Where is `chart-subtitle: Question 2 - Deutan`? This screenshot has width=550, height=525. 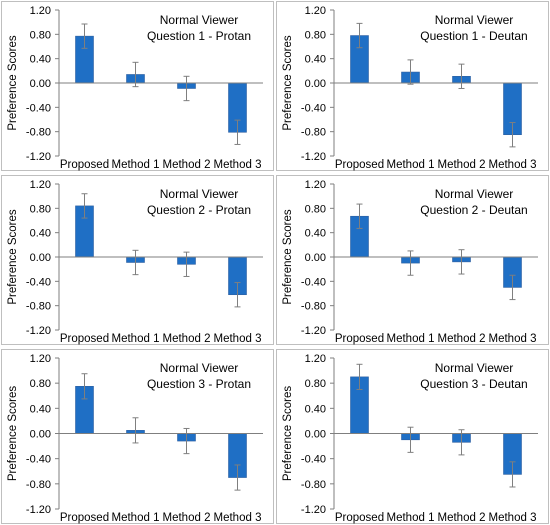 chart-subtitle: Question 2 - Deutan is located at coordinates (473, 210).